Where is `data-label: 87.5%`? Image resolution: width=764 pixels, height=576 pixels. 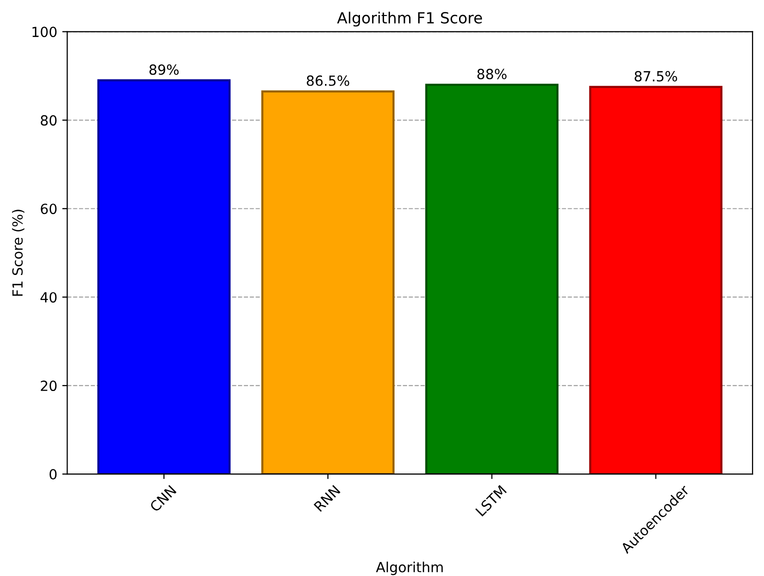 data-label: 87.5% is located at coordinates (656, 76).